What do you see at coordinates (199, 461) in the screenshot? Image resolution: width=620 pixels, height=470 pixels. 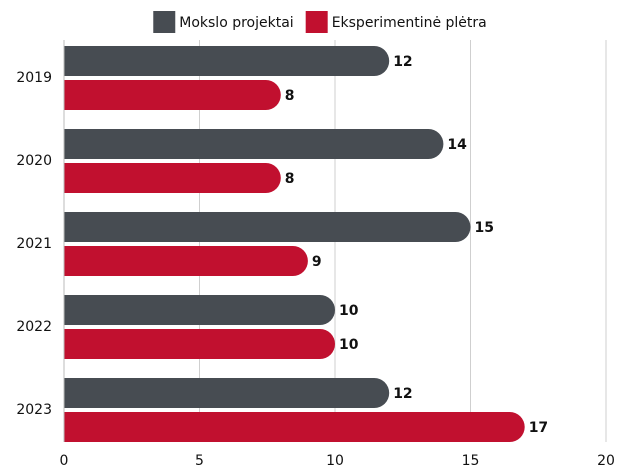 I see `x-tick-label: 5` at bounding box center [199, 461].